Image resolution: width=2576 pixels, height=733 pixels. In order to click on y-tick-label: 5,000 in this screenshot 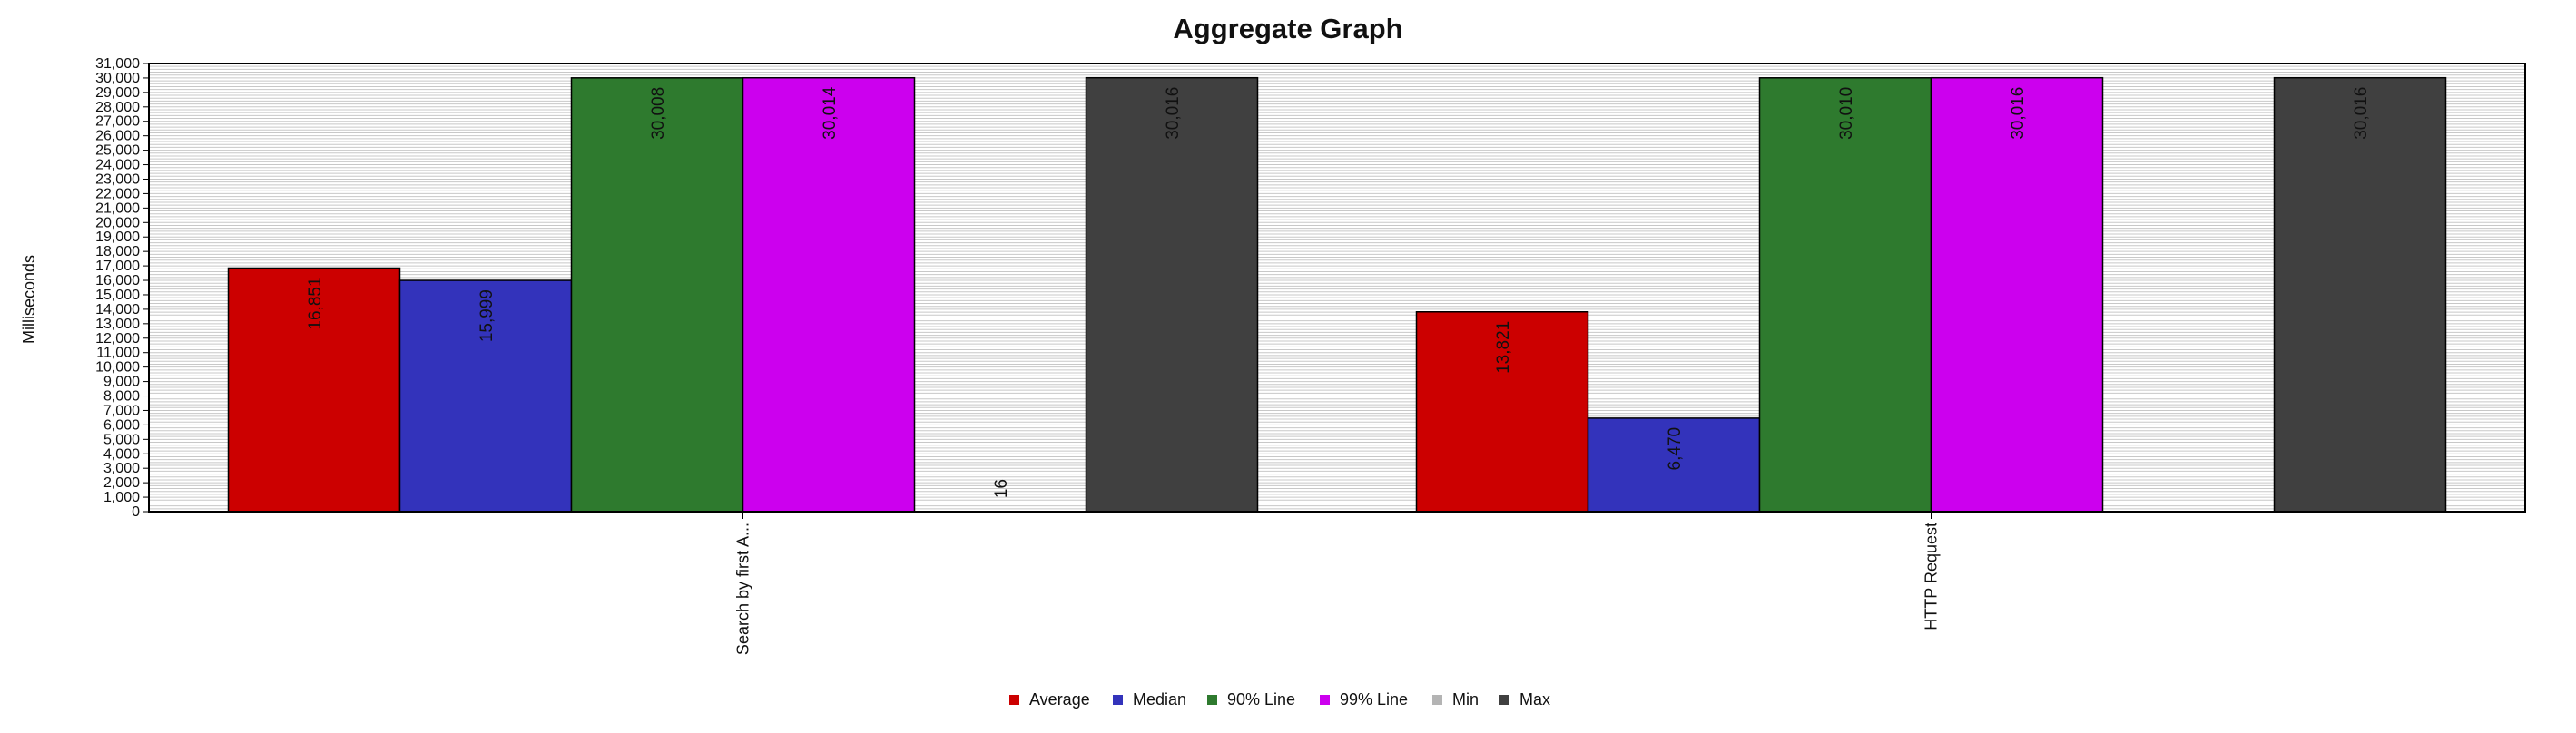, I will do `click(121, 440)`.